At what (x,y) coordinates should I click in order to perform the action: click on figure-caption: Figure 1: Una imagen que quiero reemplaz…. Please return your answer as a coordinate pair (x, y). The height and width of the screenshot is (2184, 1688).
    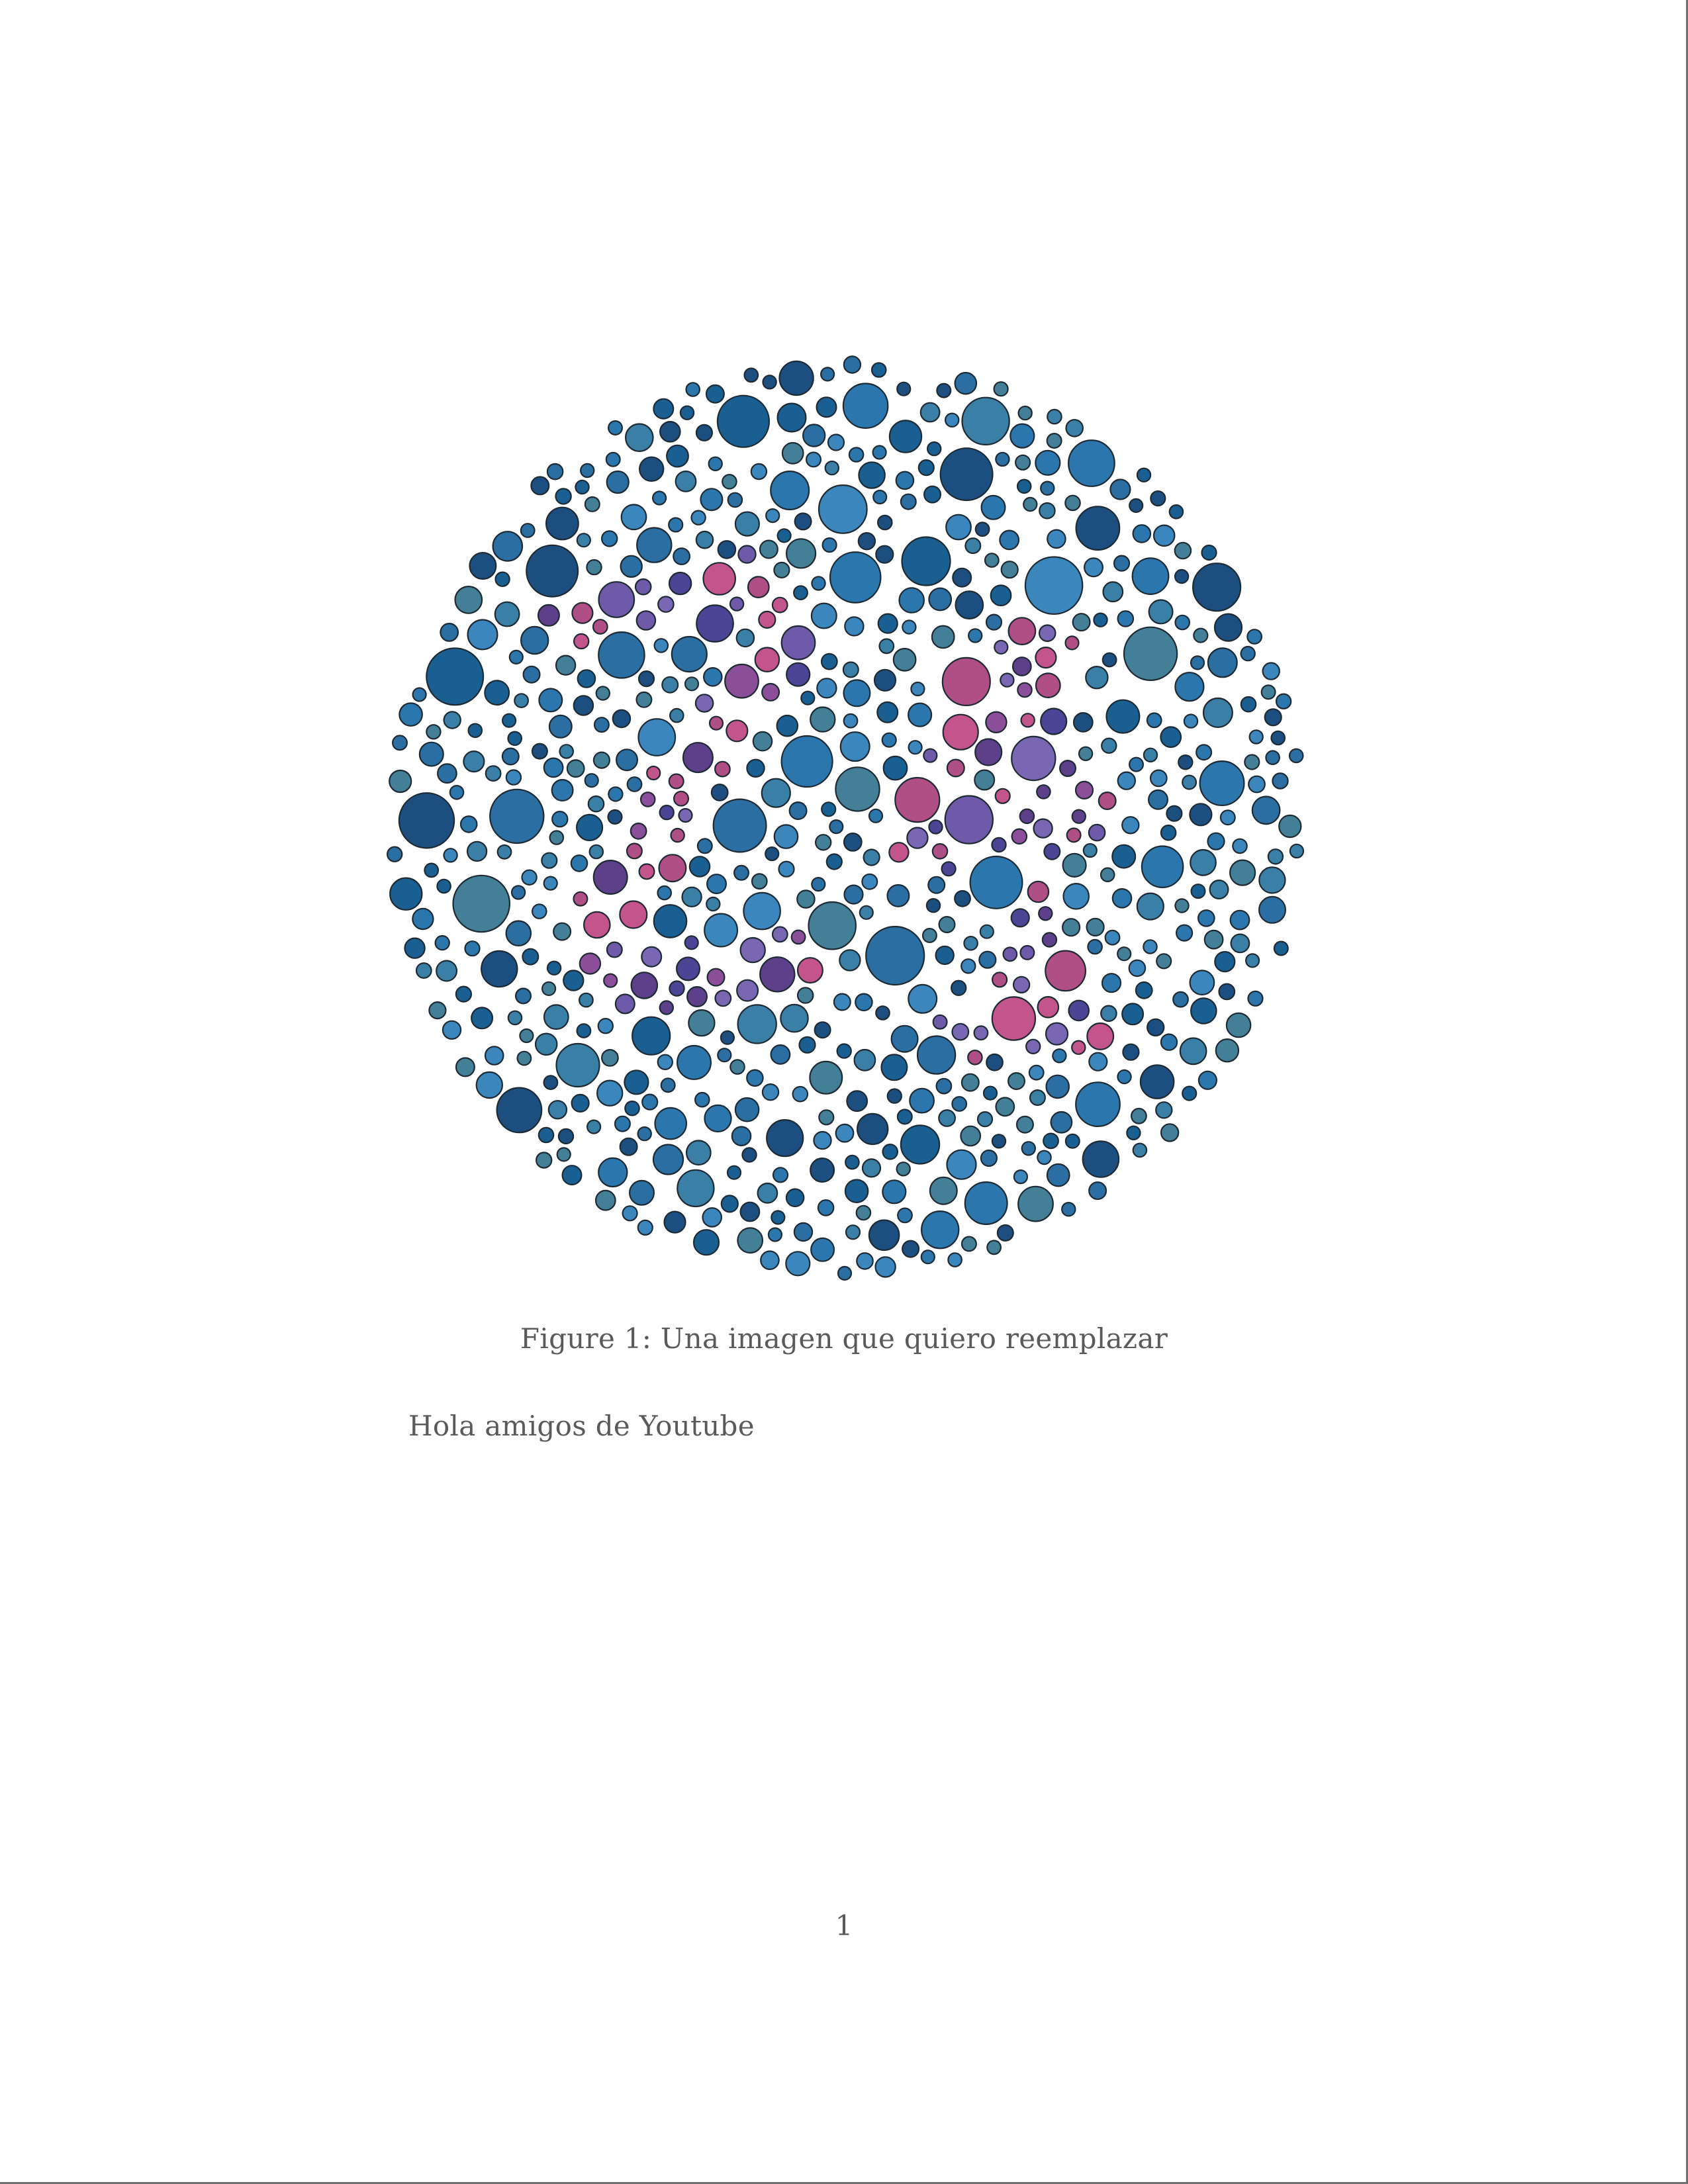
    Looking at the image, I should click on (844, 1338).